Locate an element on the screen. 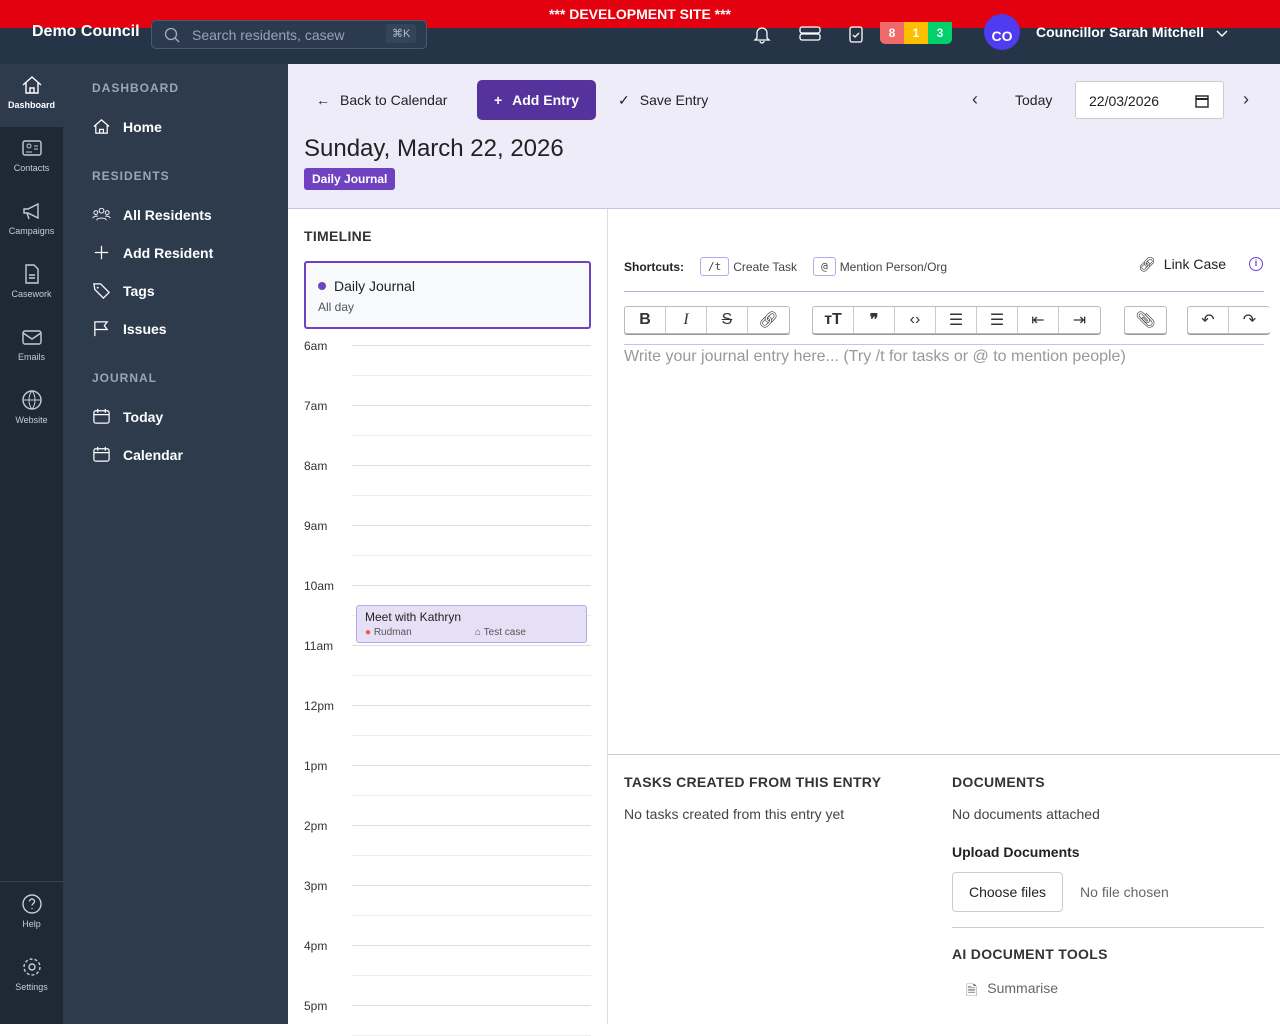 This screenshot has width=1280, height=1036. summarise-button: 🗎︎ Summarise is located at coordinates (1115, 992).